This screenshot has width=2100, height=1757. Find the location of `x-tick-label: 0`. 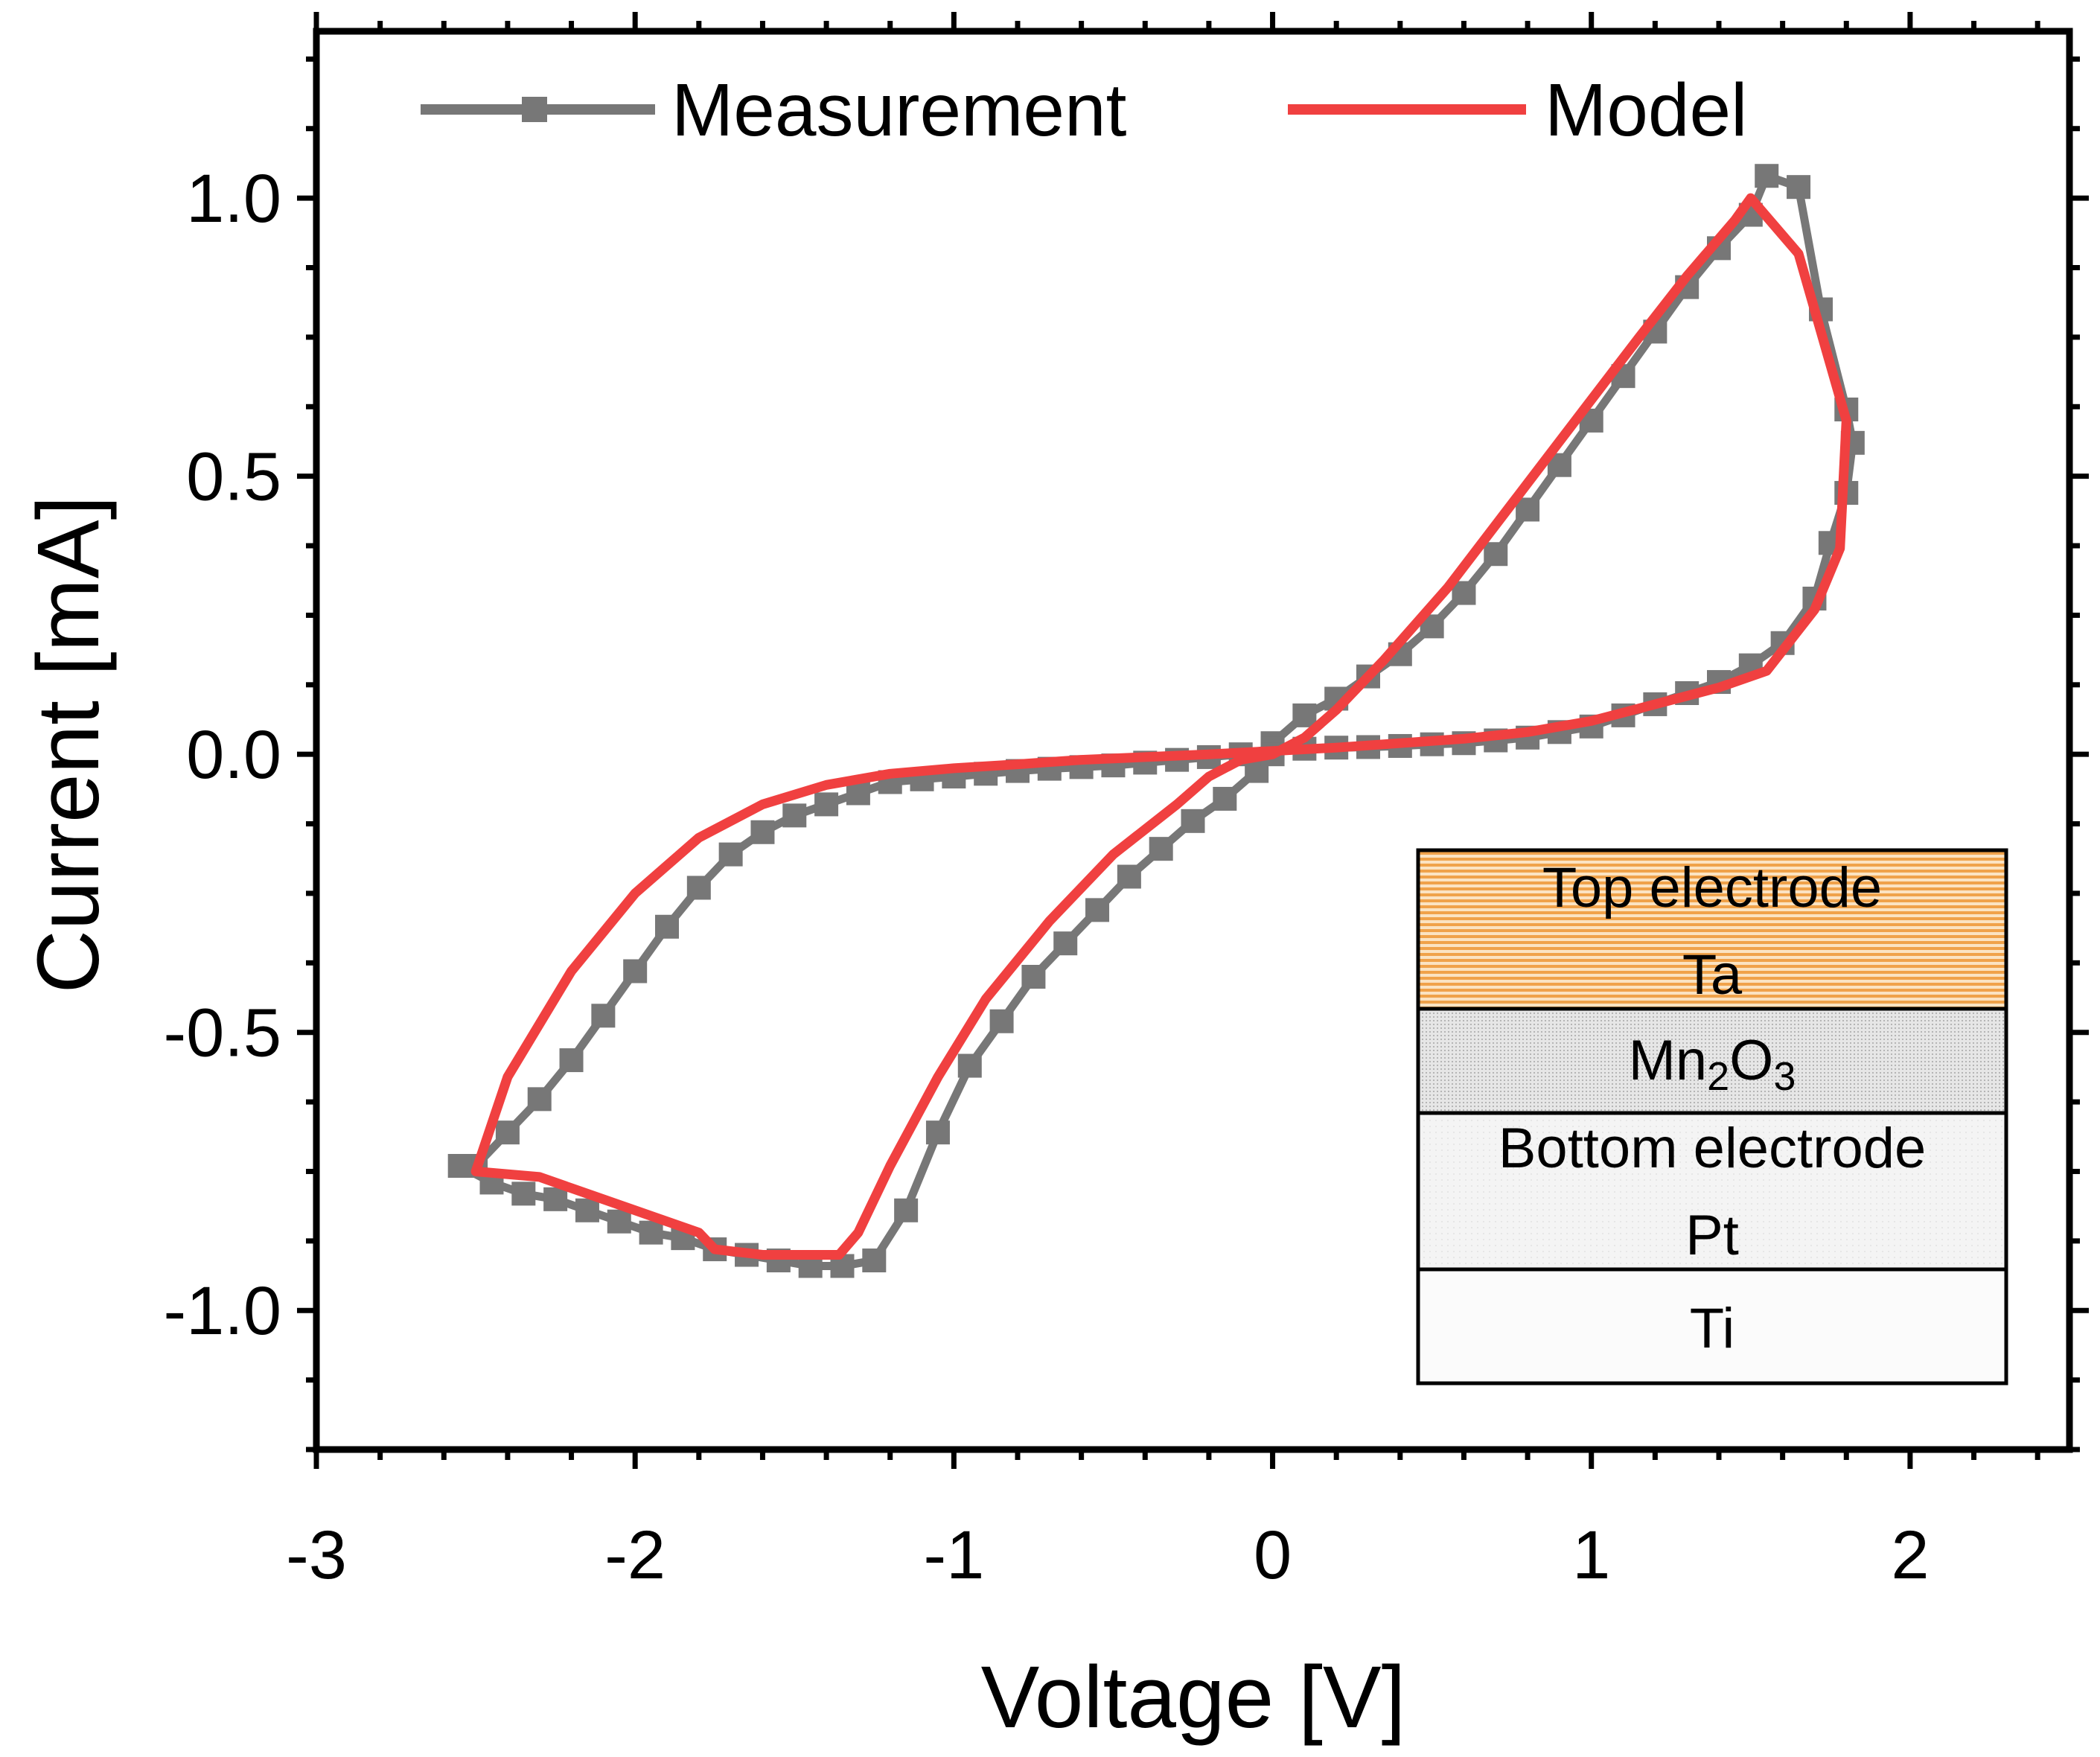

x-tick-label: 0 is located at coordinates (1273, 1555).